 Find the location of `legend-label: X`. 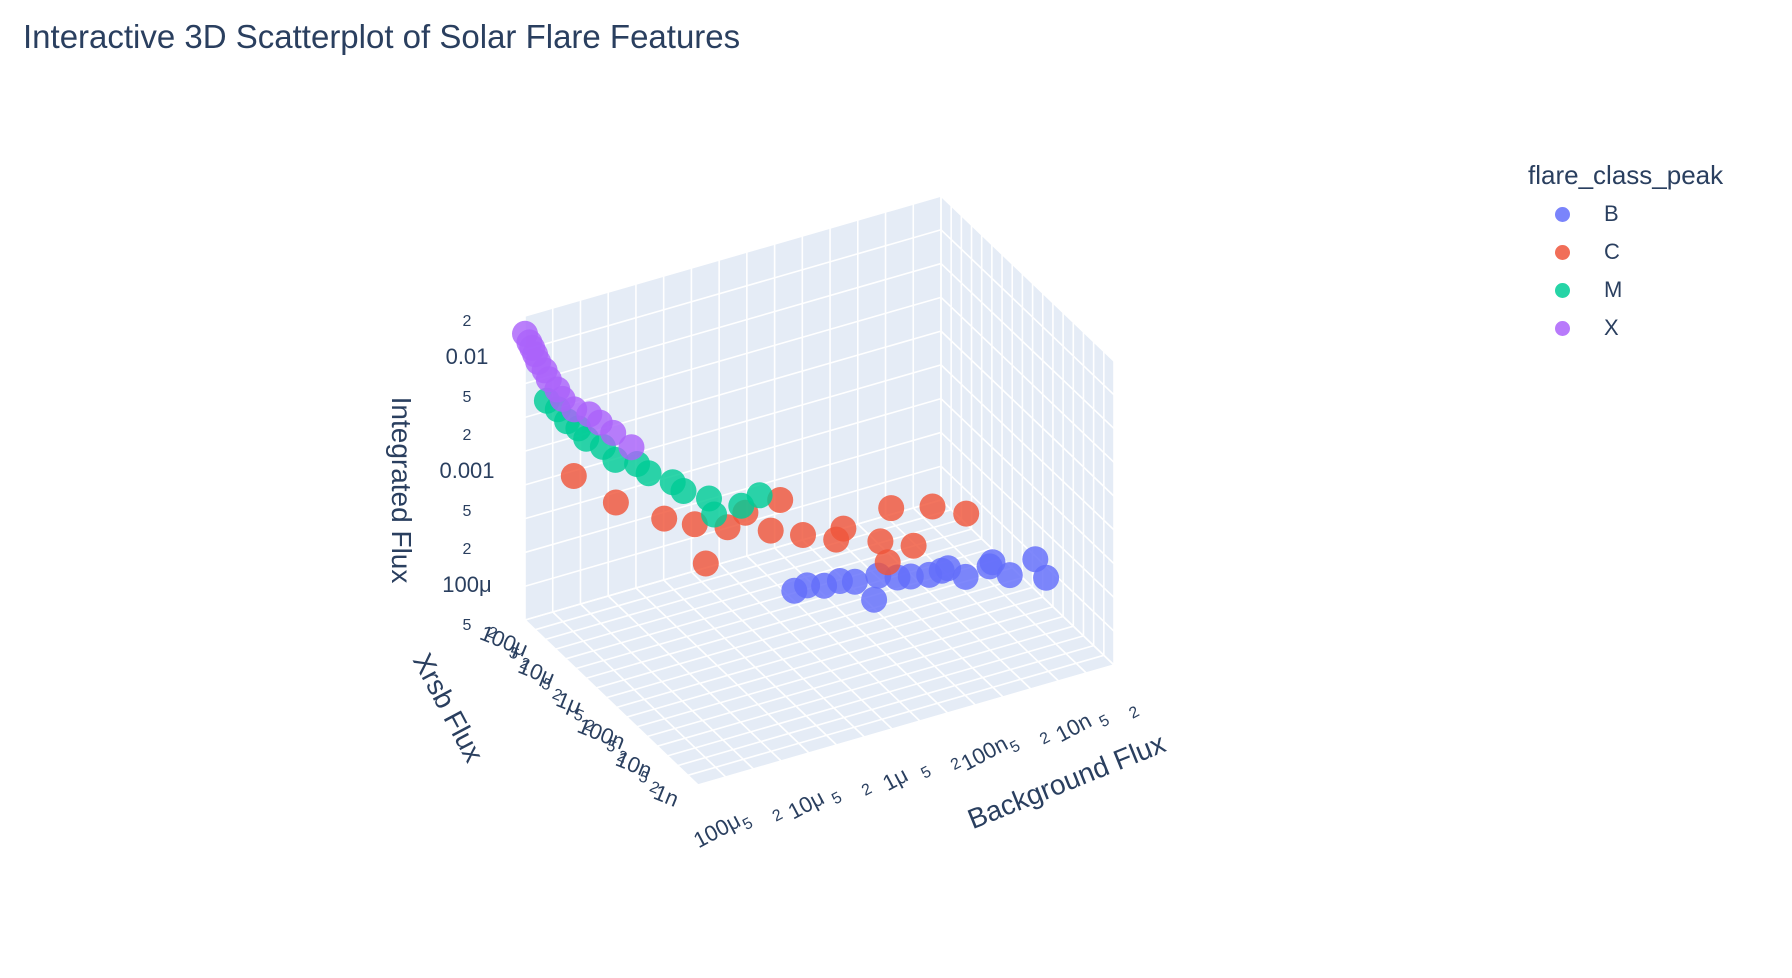

legend-label: X is located at coordinates (1611, 327).